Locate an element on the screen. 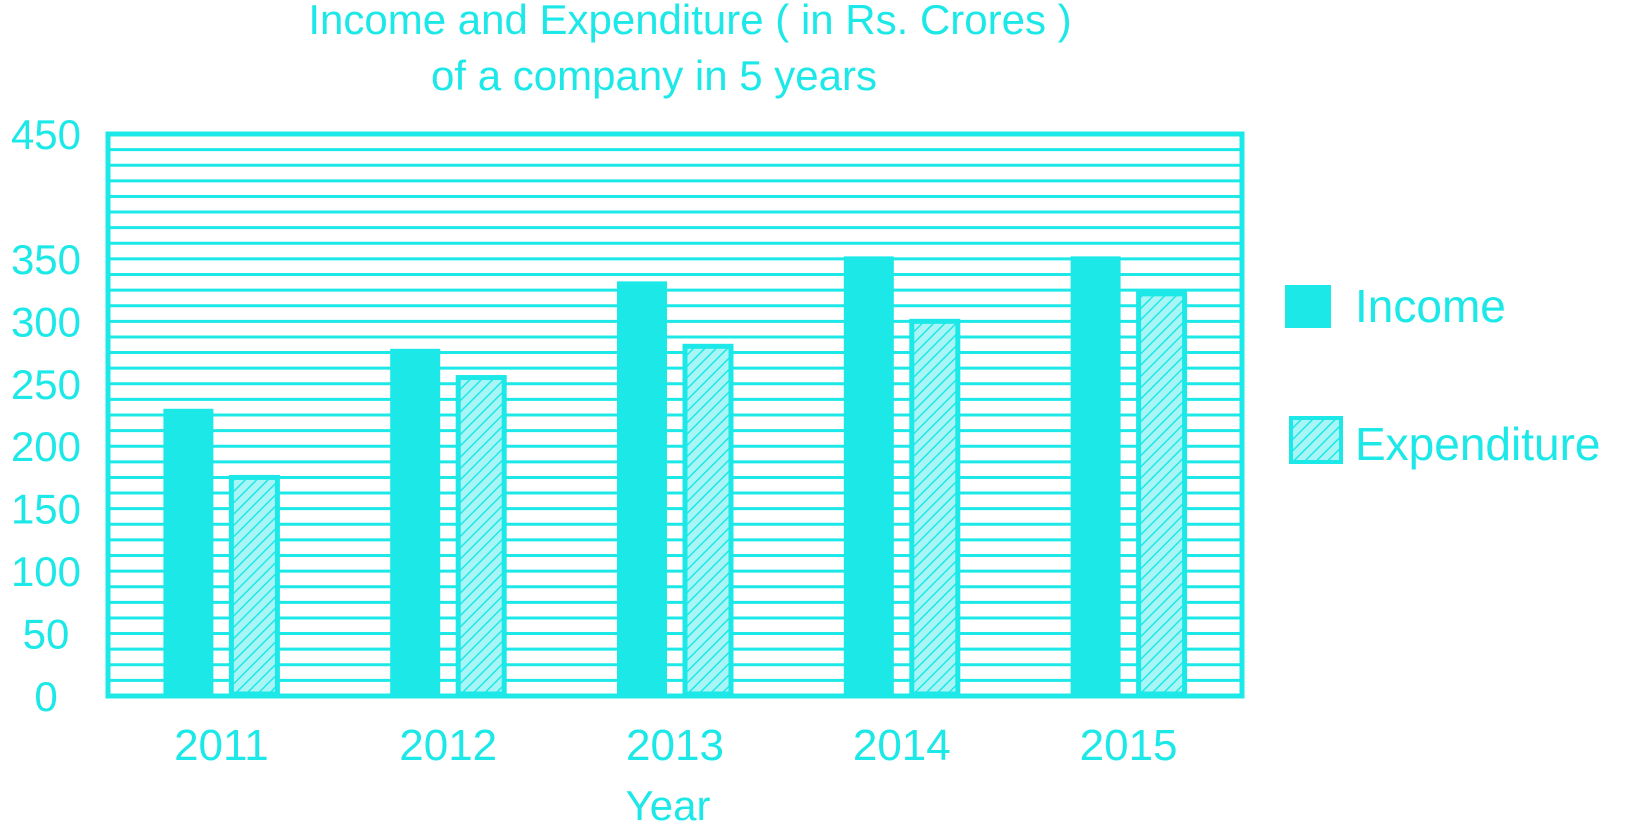 The height and width of the screenshot is (824, 1633). y-tick-label: 350 is located at coordinates (46, 259).